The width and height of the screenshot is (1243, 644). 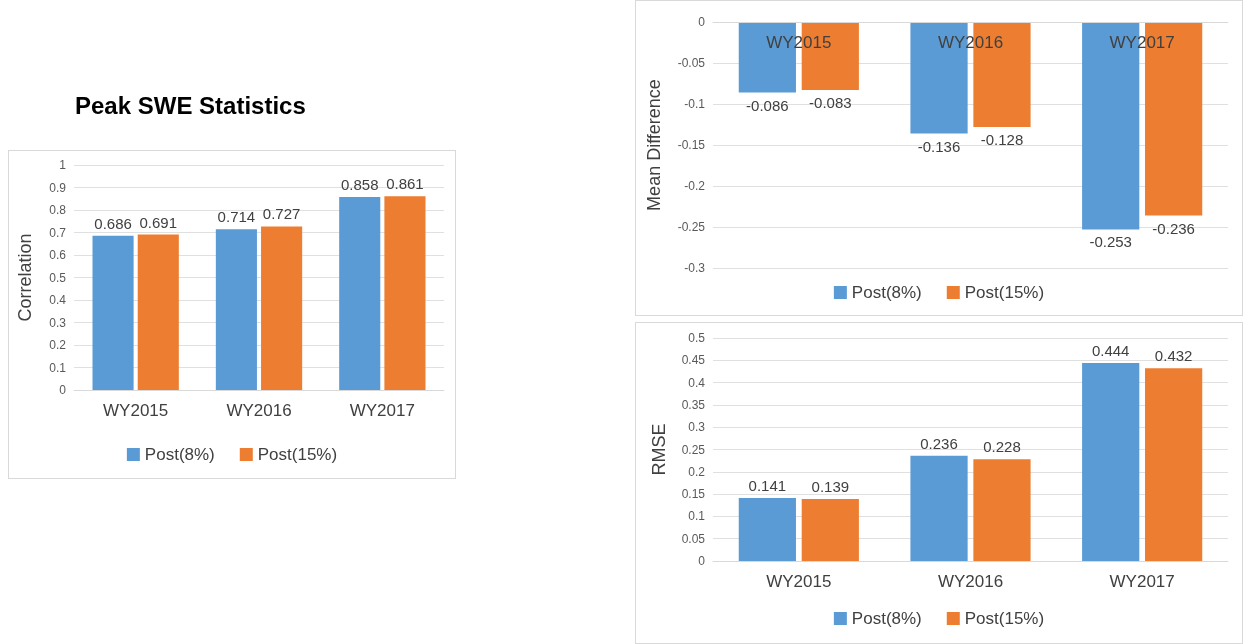 I want to click on data-label: 0.141, so click(x=767, y=486).